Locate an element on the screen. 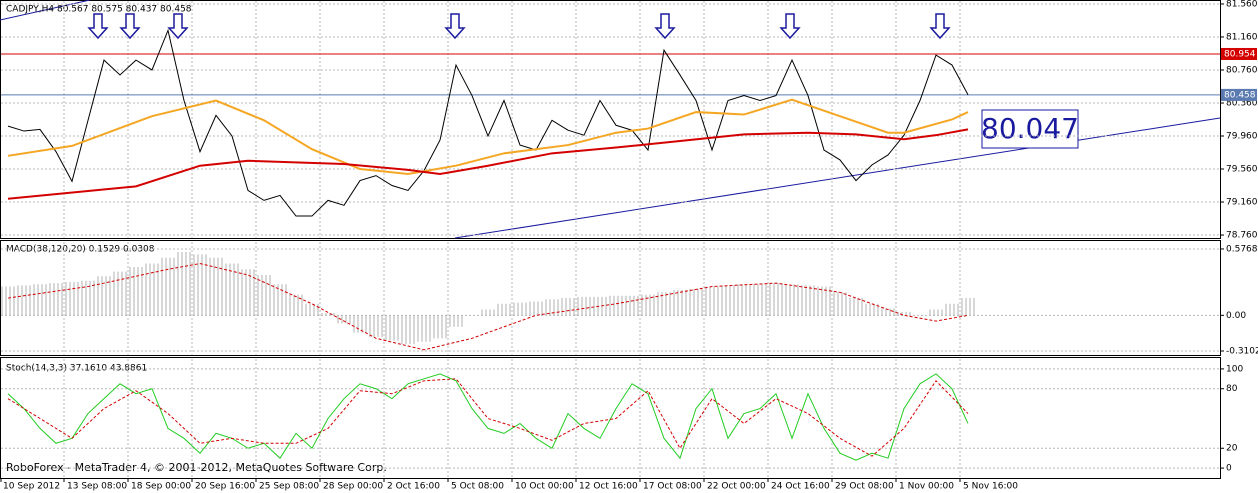 This screenshot has height=493, width=1258. x-tick-label: 28 Sep 00:00 is located at coordinates (353, 487).